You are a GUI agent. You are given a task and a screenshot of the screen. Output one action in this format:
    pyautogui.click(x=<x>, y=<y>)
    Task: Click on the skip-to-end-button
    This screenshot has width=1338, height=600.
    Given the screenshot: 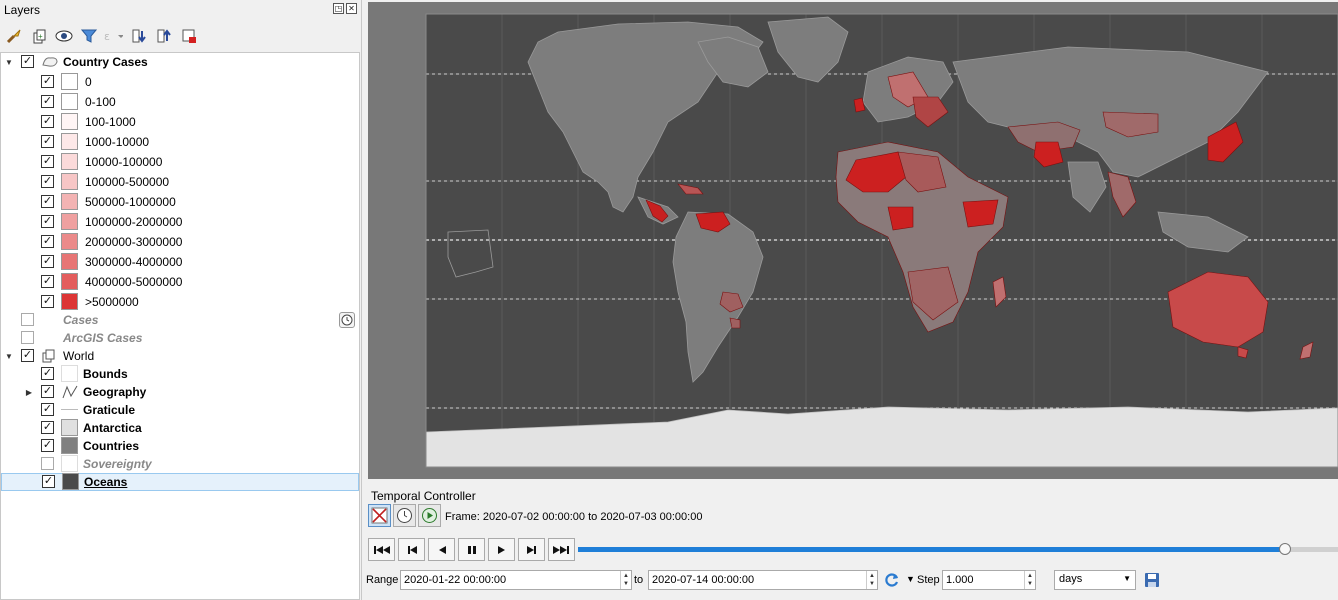 What is the action you would take?
    pyautogui.click(x=561, y=549)
    